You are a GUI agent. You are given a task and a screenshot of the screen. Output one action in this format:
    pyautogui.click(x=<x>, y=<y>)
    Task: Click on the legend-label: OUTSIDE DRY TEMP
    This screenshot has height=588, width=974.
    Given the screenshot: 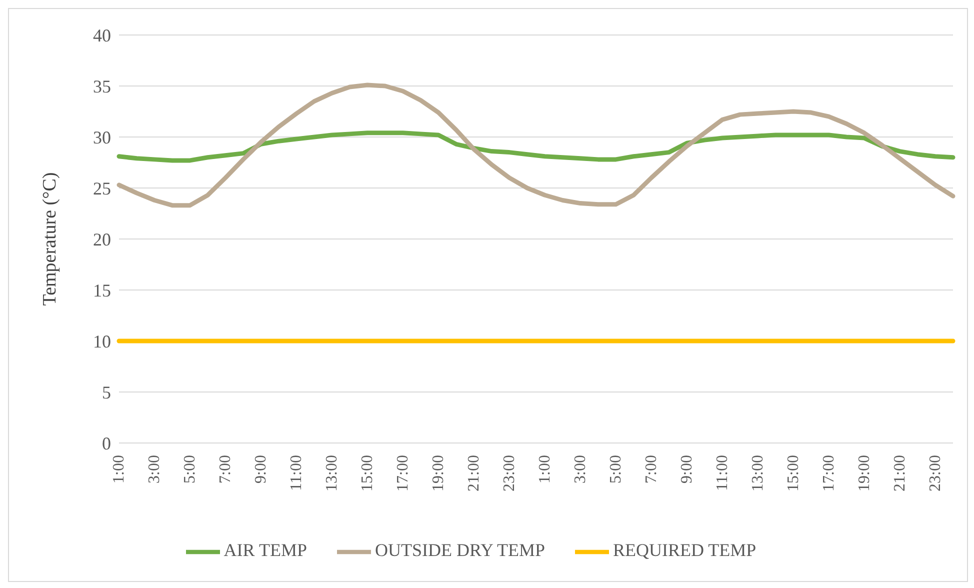 What is the action you would take?
    pyautogui.click(x=459, y=550)
    